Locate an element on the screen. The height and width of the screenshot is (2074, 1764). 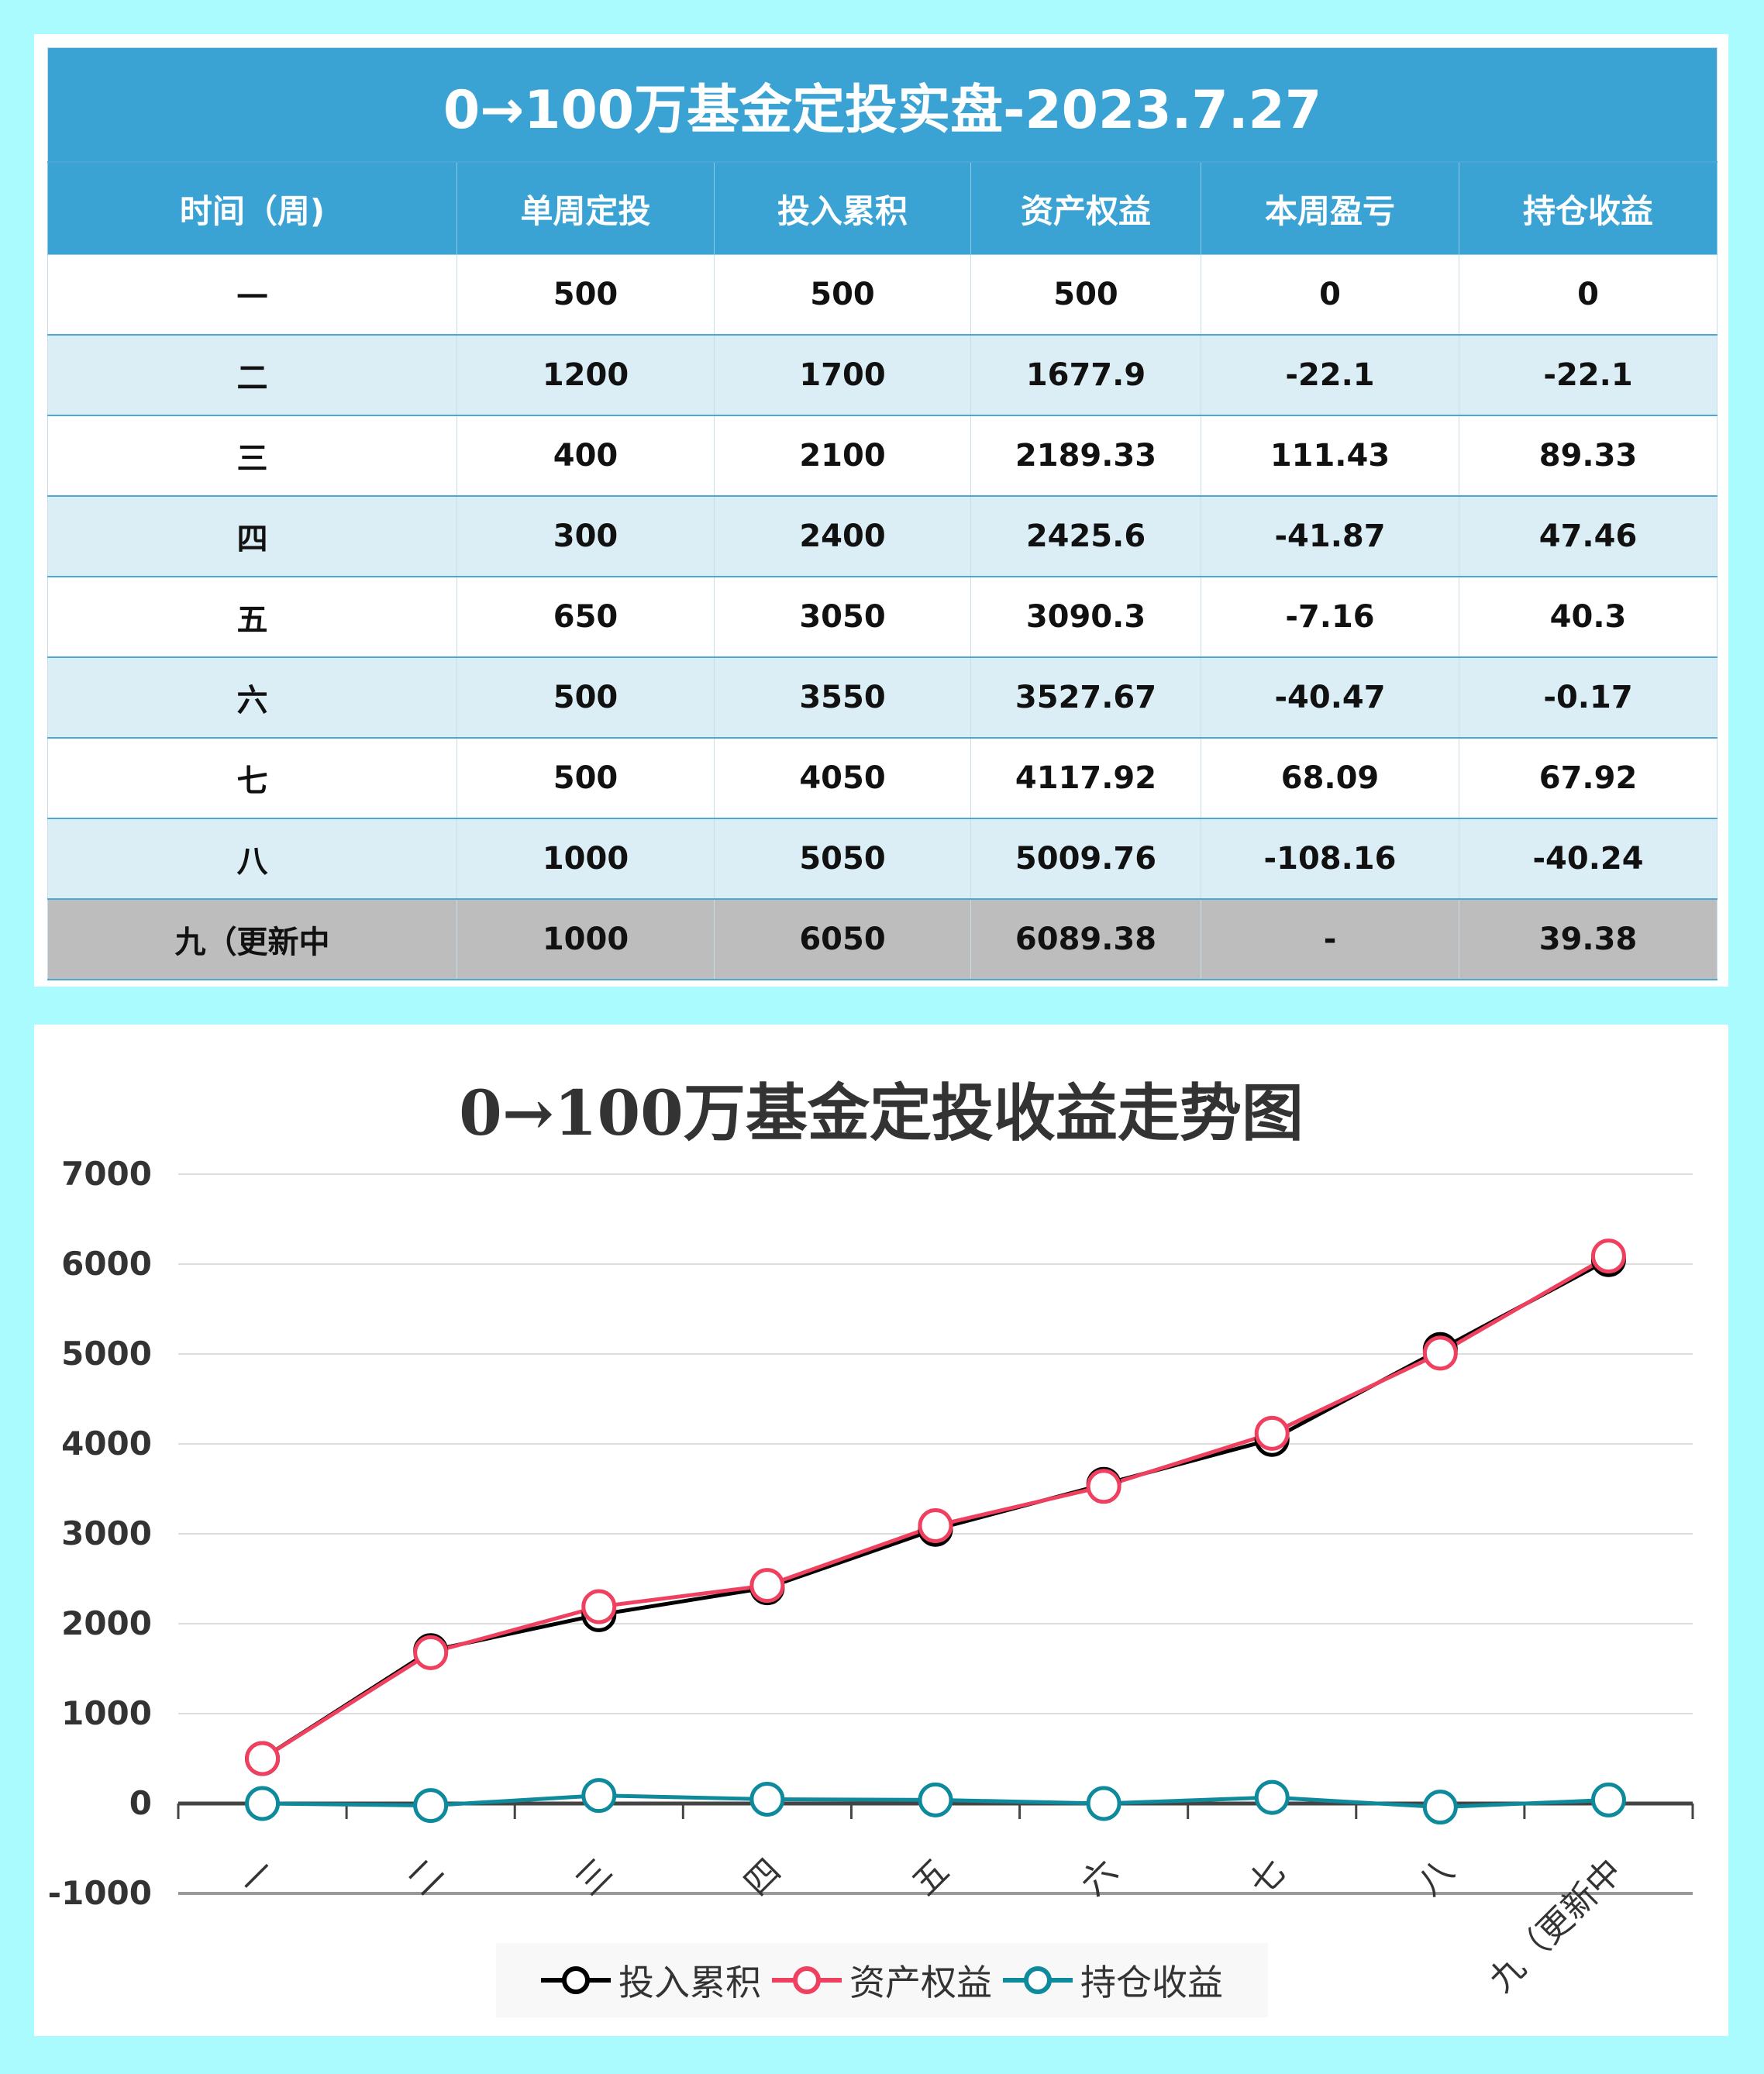
legend-label: 资产权益 is located at coordinates (920, 1982).